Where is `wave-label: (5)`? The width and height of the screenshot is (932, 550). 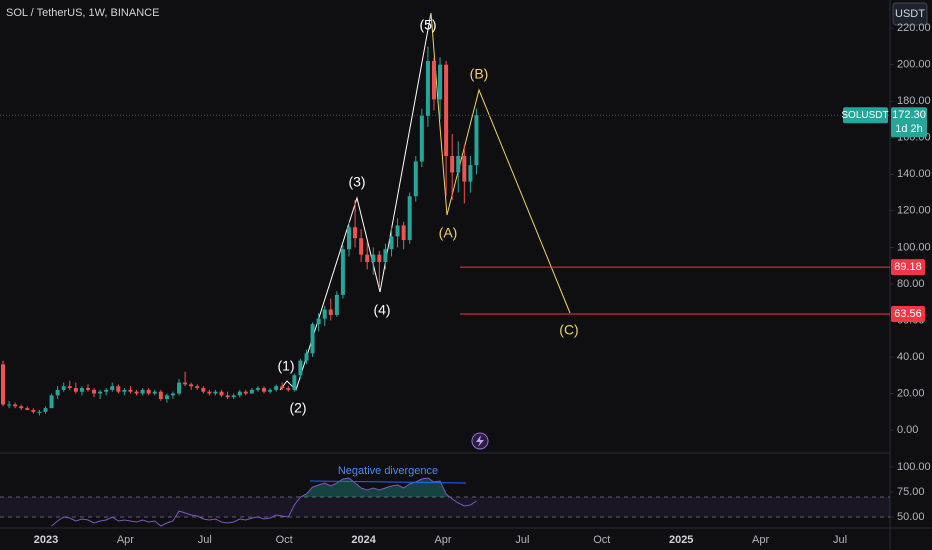 wave-label: (5) is located at coordinates (427, 25).